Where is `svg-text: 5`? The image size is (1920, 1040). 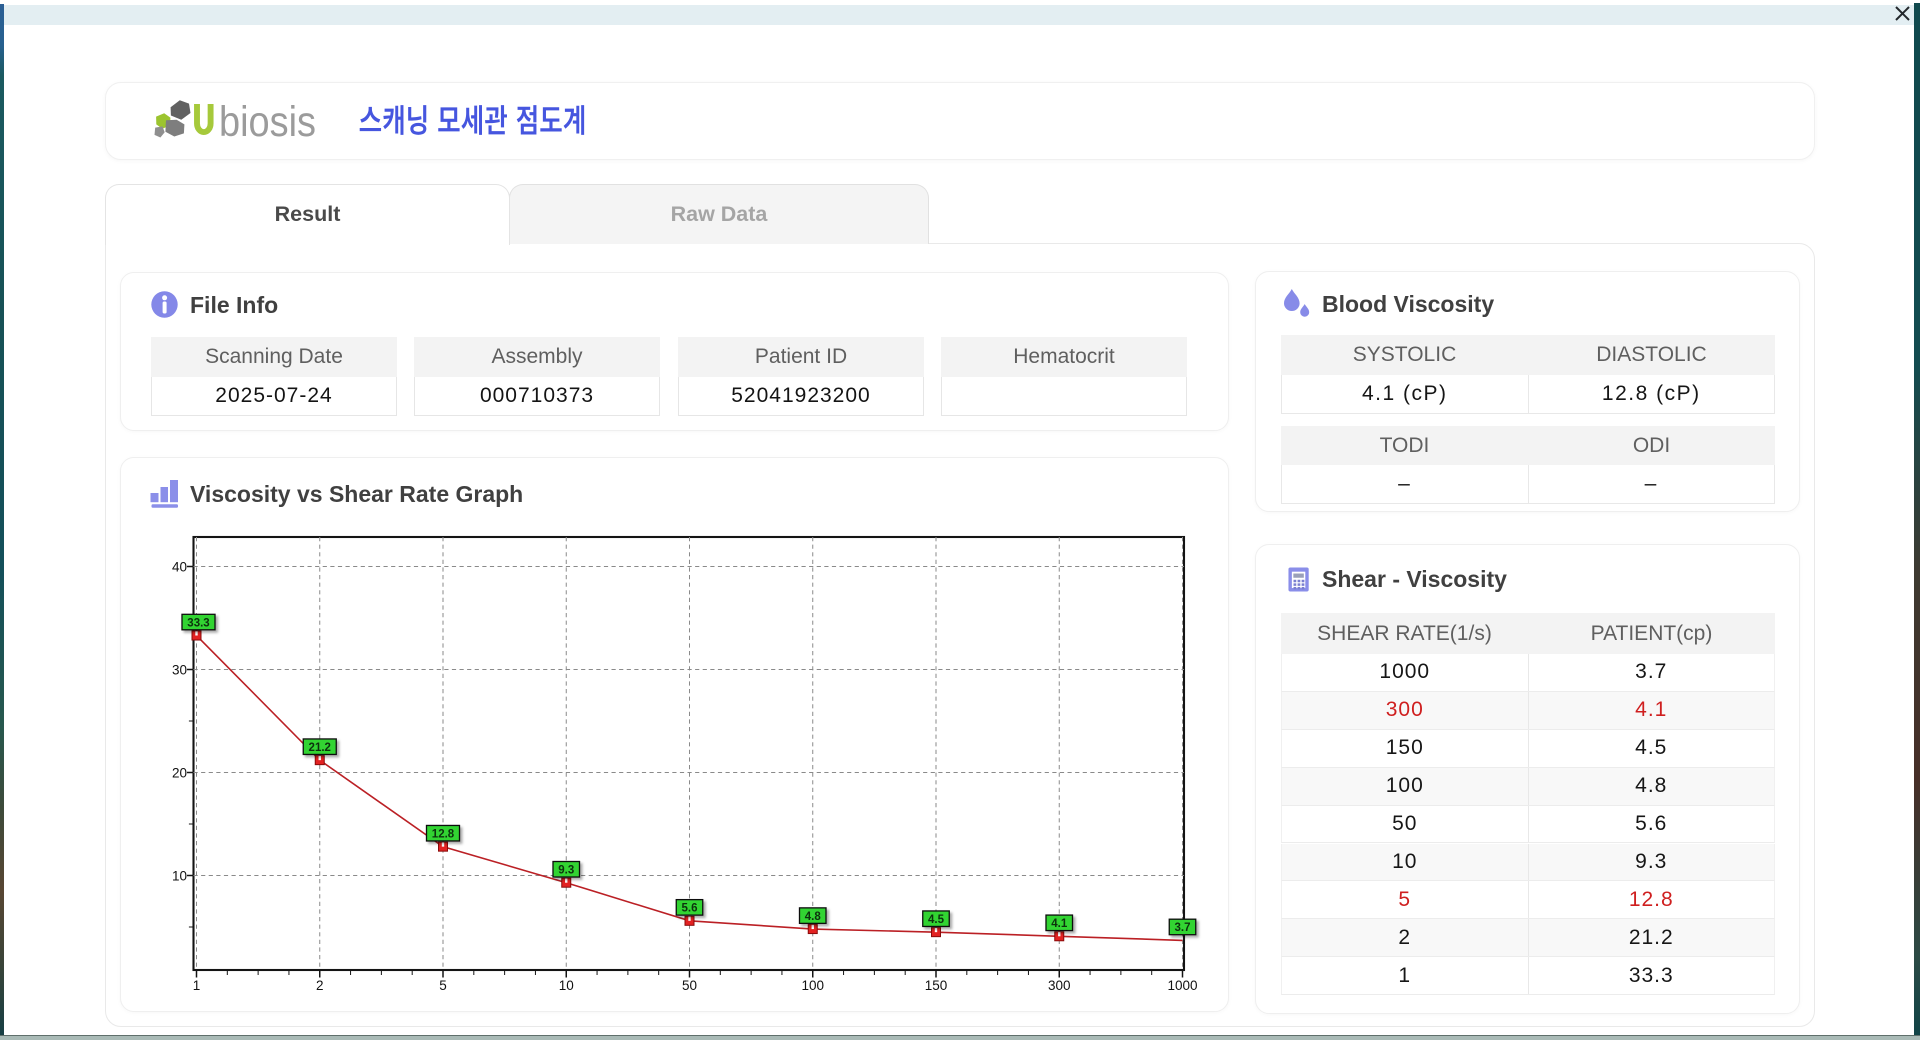
svg-text: 5 is located at coordinates (443, 985).